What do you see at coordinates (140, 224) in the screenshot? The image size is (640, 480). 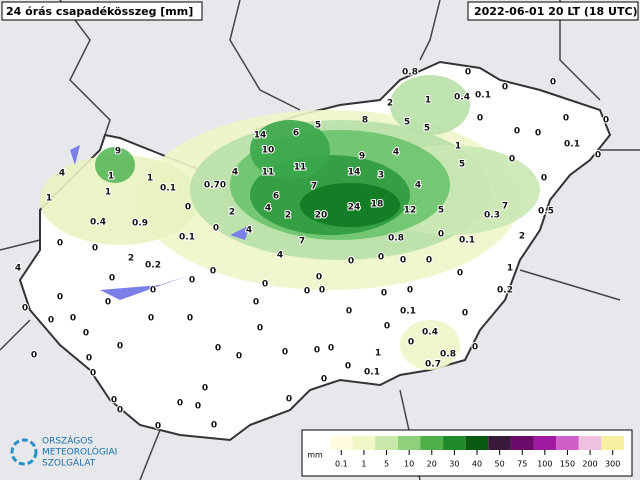 I see `station-value: 0.9` at bounding box center [140, 224].